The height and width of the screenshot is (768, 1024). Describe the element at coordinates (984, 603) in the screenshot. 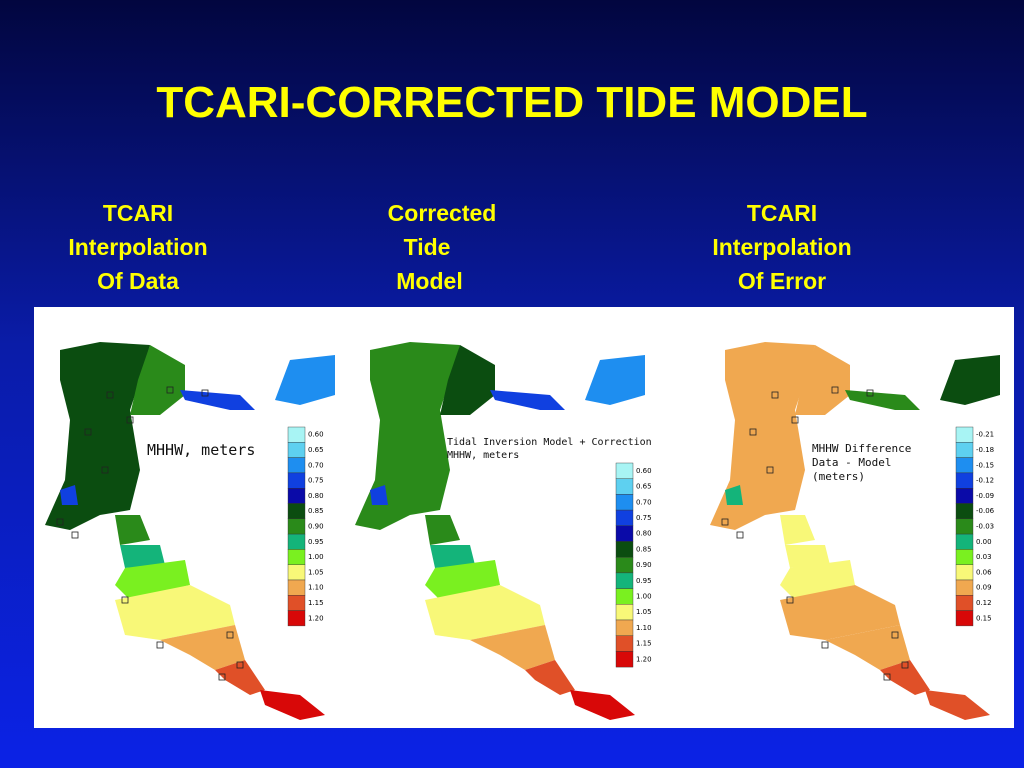

I see `legend-label: 0.12` at that location.